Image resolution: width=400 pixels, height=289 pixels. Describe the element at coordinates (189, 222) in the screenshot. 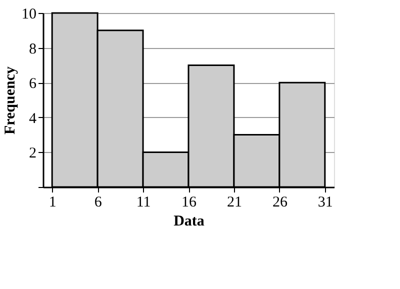

I see `x-axis-title: Data` at that location.